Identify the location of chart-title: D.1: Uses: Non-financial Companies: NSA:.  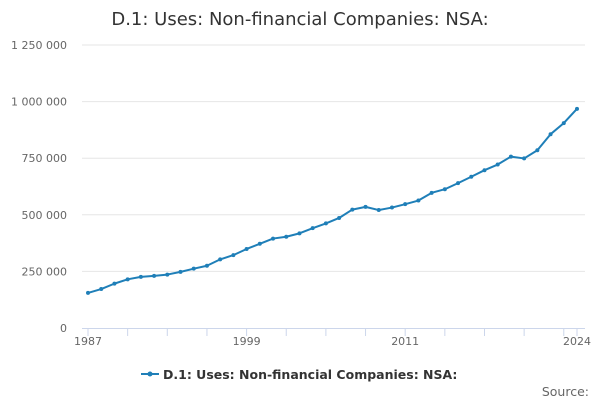
(299, 19).